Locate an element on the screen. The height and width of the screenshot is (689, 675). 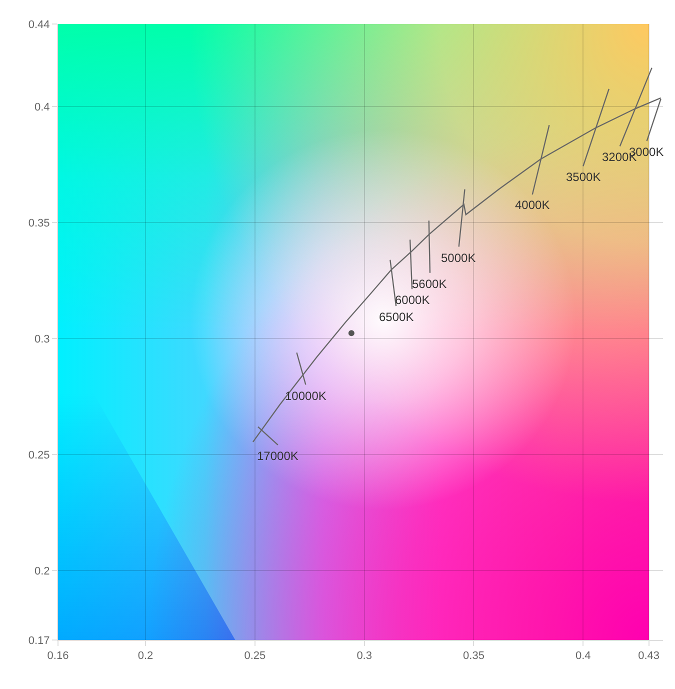
x-tick-label: 0.3 is located at coordinates (364, 656).